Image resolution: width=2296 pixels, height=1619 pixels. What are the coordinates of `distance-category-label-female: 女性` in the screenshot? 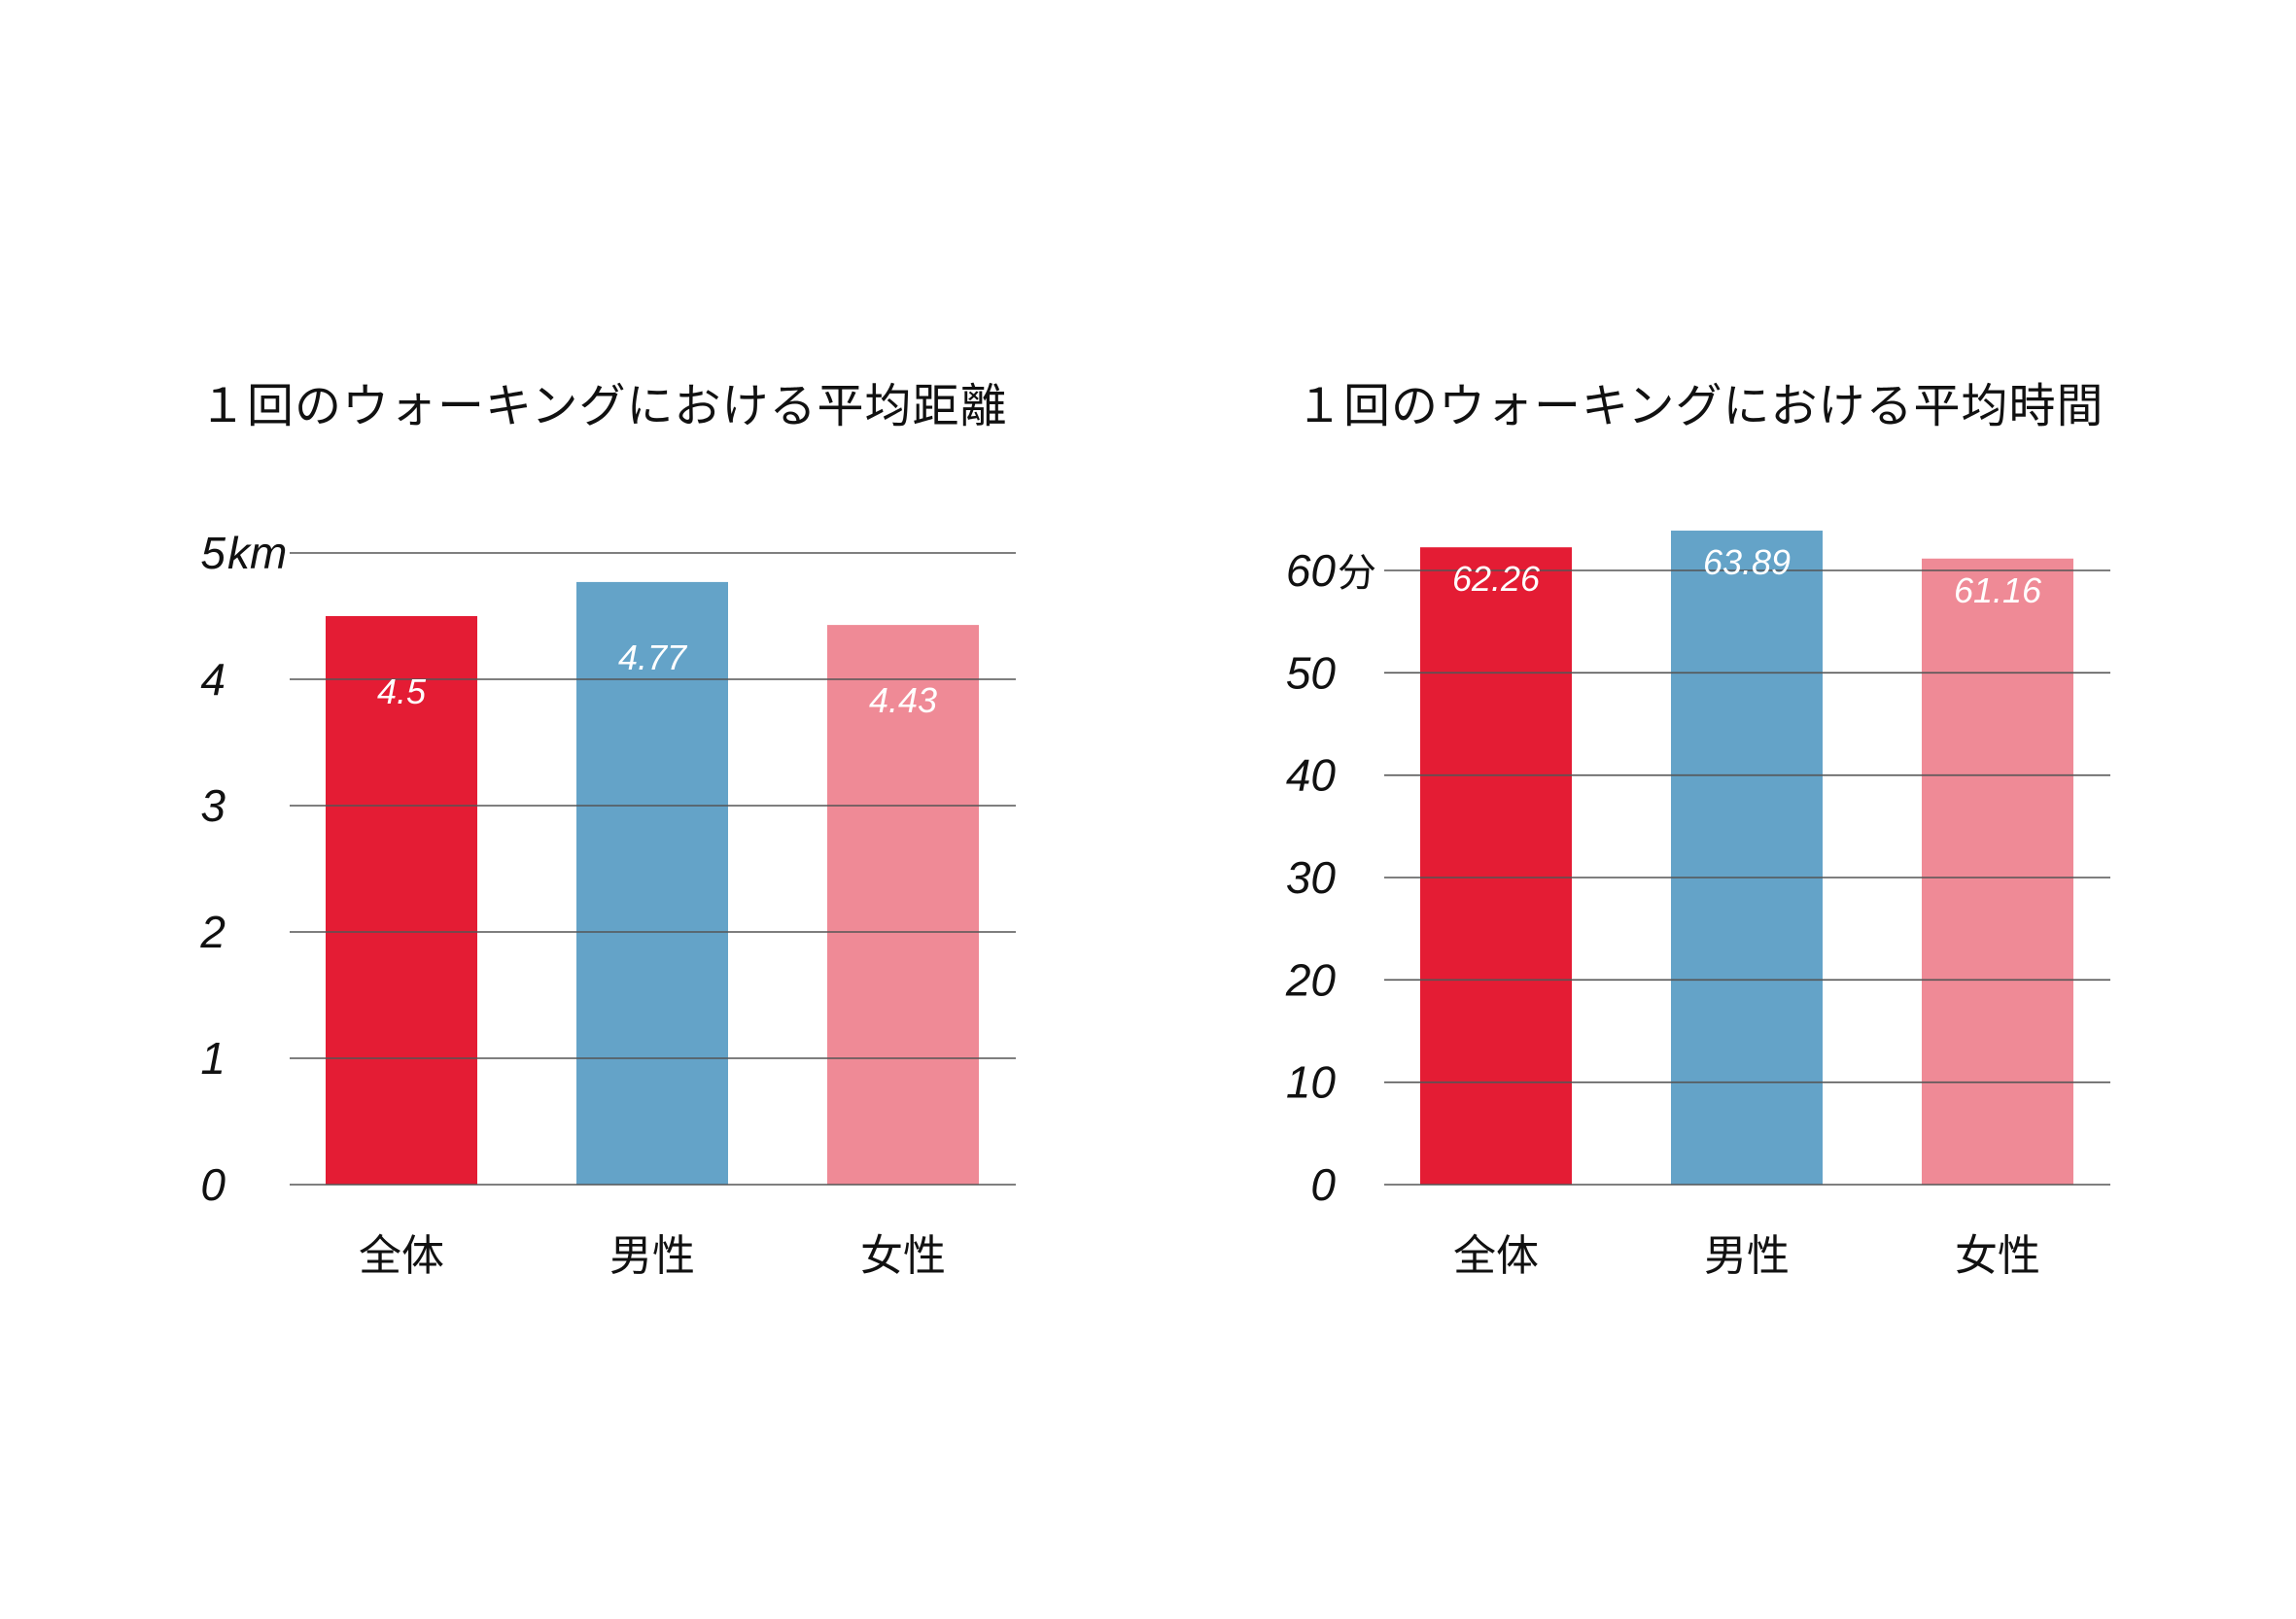 It's located at (903, 1256).